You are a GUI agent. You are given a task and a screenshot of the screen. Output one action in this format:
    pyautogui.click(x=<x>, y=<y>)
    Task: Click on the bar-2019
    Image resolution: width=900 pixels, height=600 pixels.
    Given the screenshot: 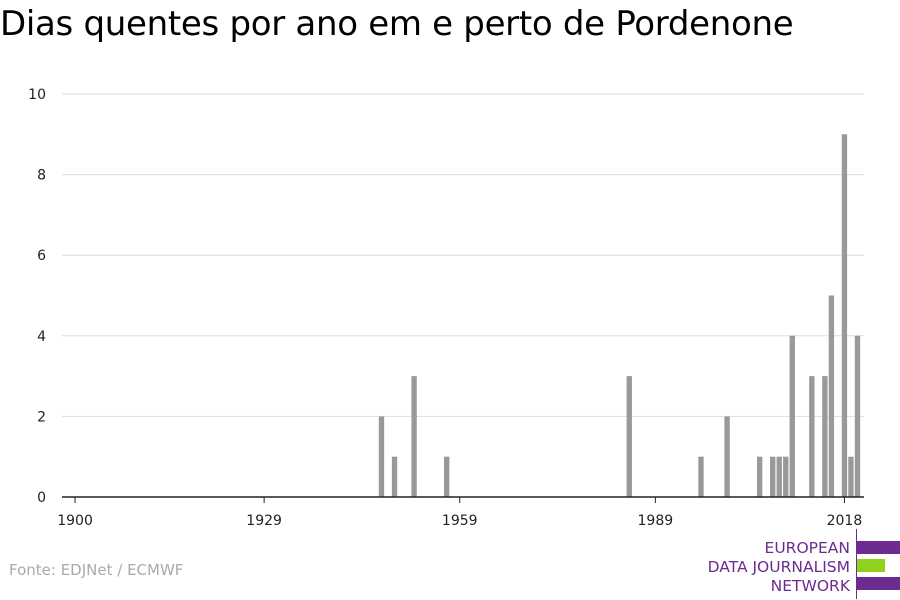 What is the action you would take?
    pyautogui.click(x=851, y=476)
    